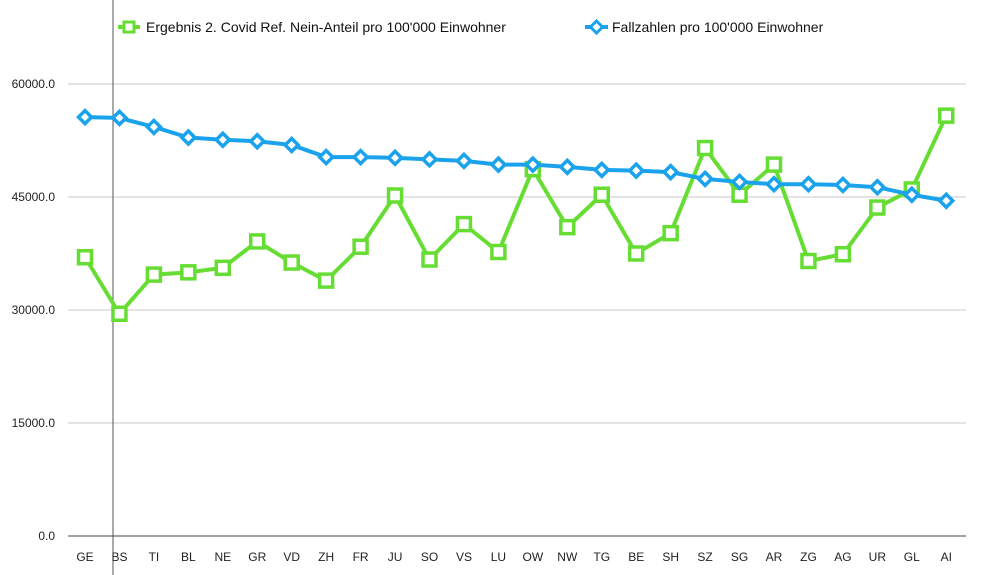 This screenshot has height=575, width=986. Describe the element at coordinates (774, 557) in the screenshot. I see `x-tick-label: AR` at that location.